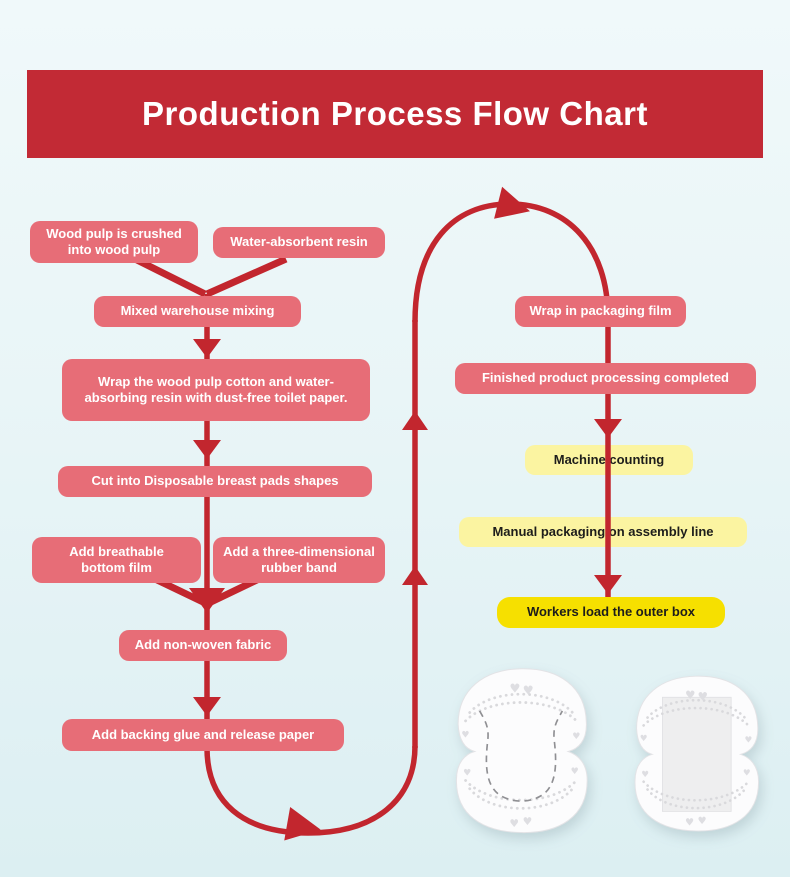 The height and width of the screenshot is (877, 790). What do you see at coordinates (203, 645) in the screenshot?
I see `flow-node-non-woven: Add non-woven fabric` at bounding box center [203, 645].